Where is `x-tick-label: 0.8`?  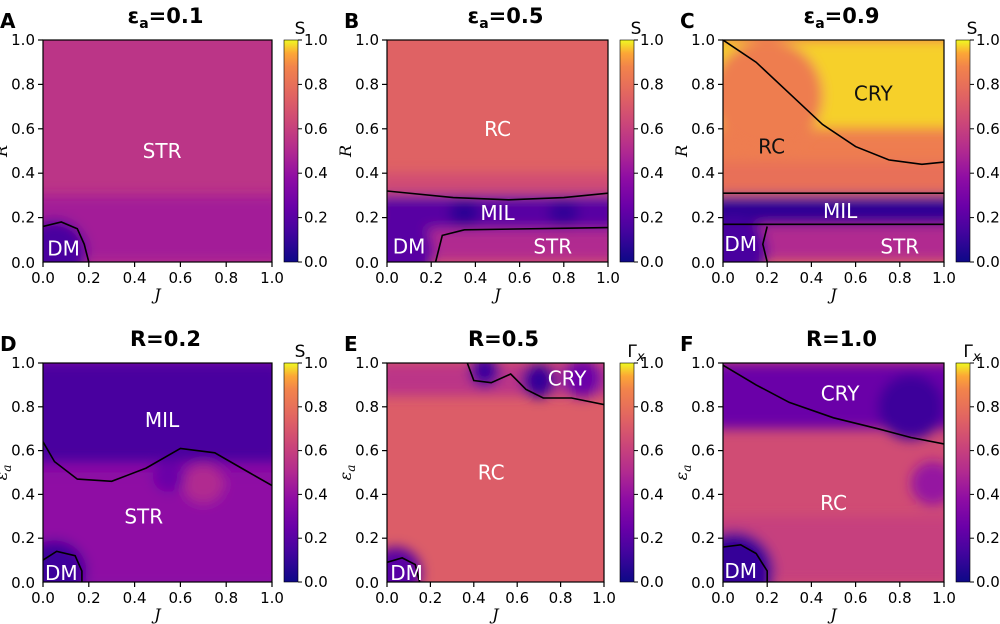
x-tick-label: 0.8 is located at coordinates (561, 598).